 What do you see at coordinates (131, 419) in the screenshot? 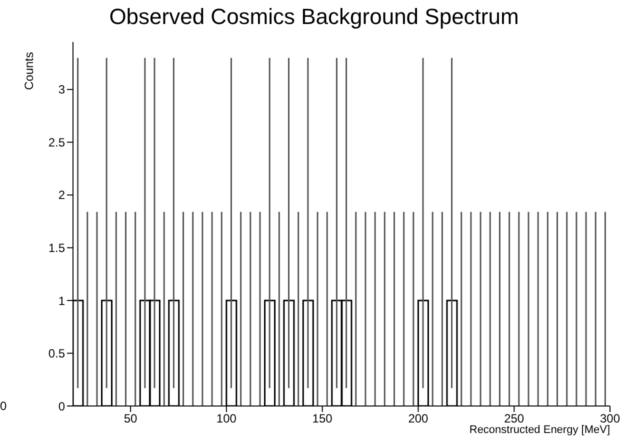
I see `x-tick-label: 50` at bounding box center [131, 419].